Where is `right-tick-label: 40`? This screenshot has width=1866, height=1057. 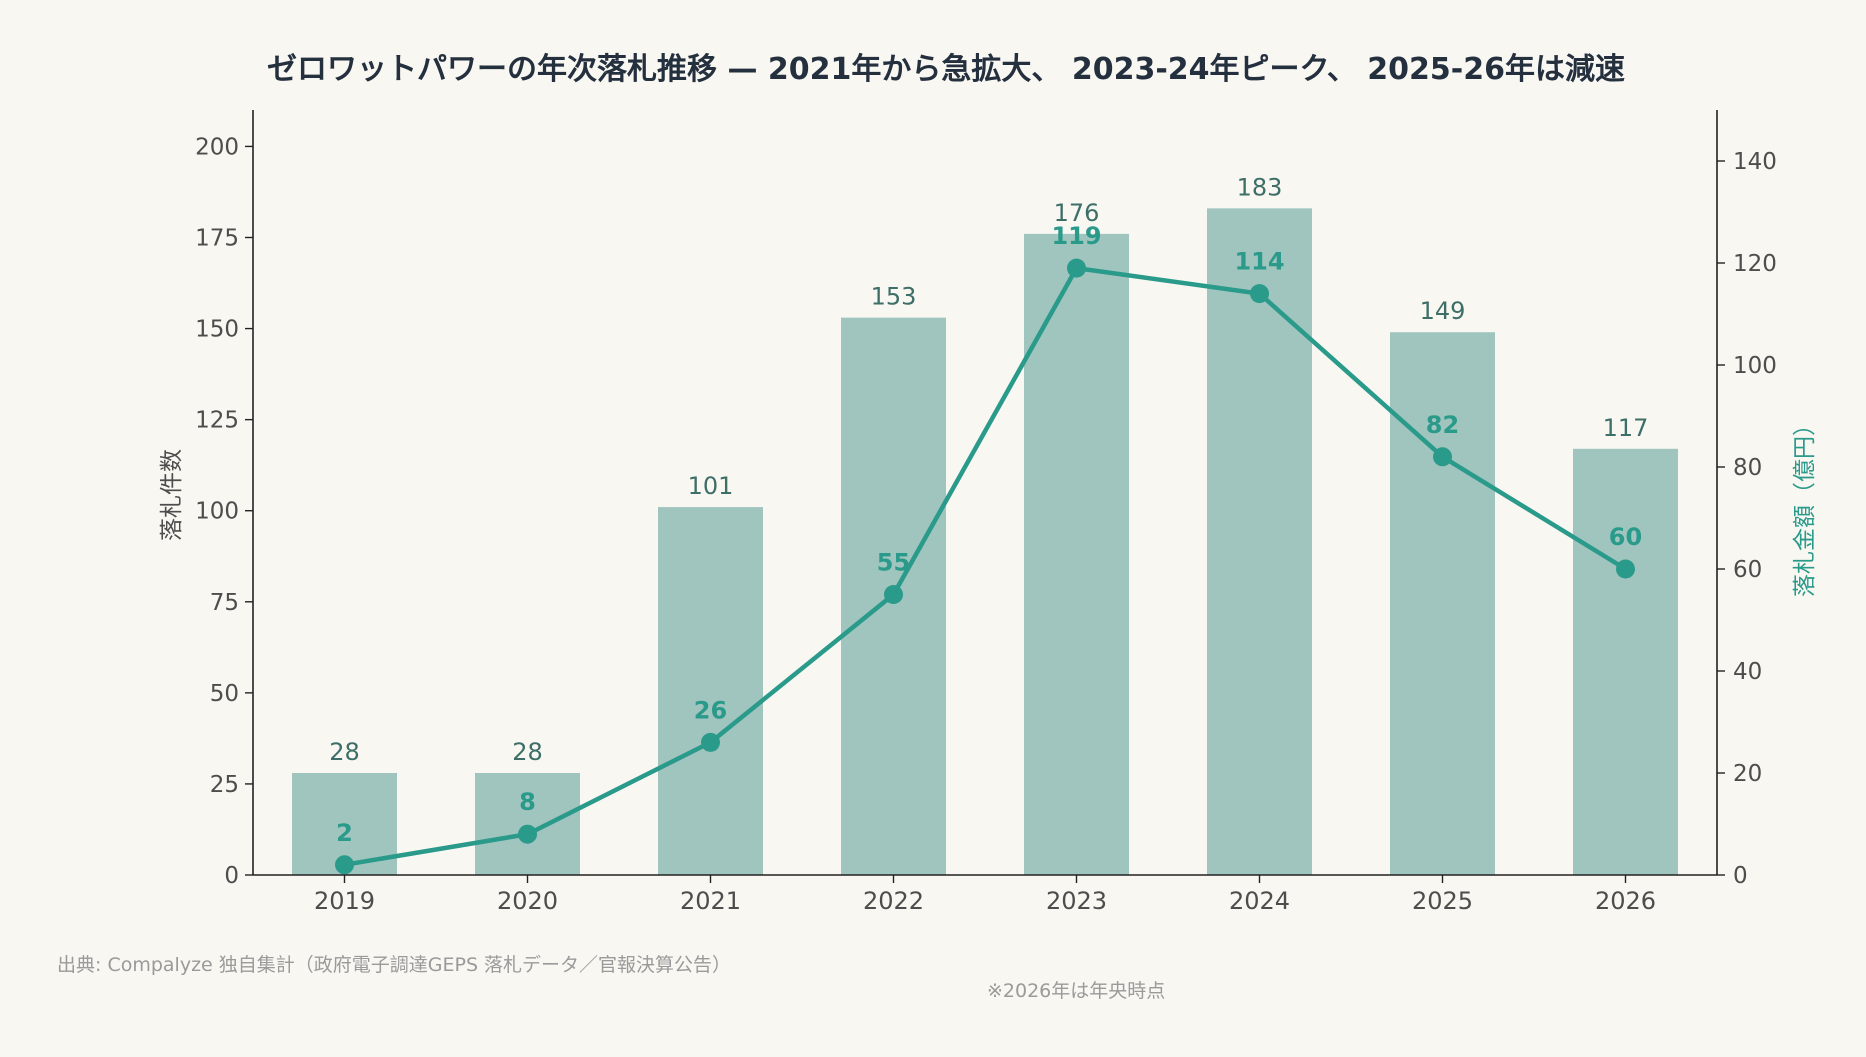
right-tick-label: 40 is located at coordinates (1747, 672).